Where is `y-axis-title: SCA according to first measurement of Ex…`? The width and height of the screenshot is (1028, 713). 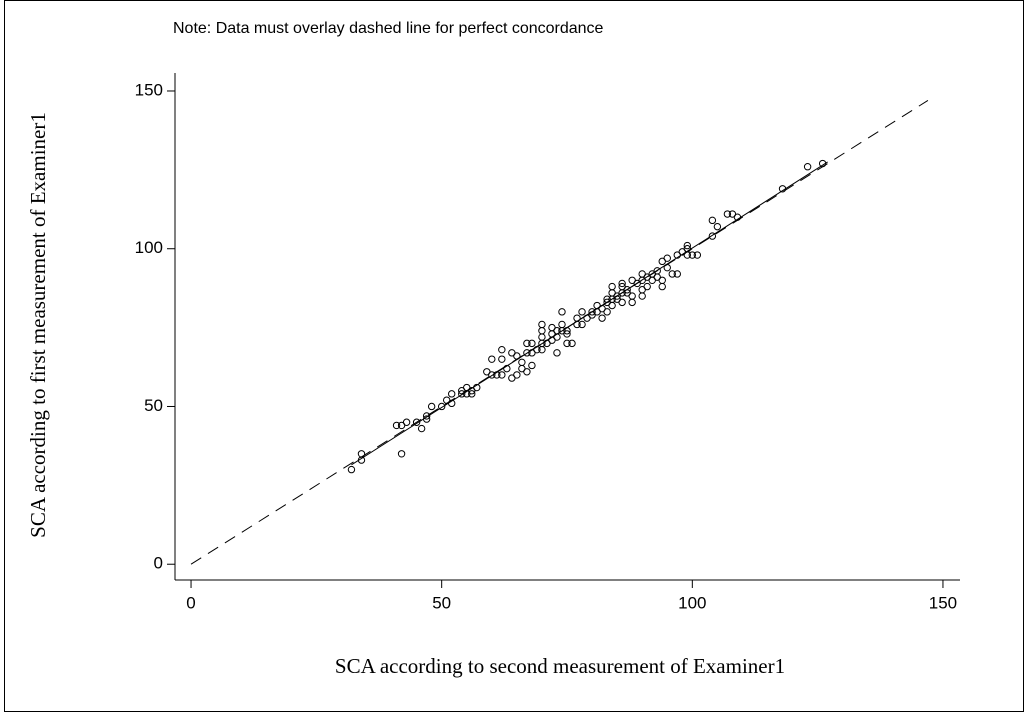 y-axis-title: SCA according to first measurement of Ex… is located at coordinates (38, 325).